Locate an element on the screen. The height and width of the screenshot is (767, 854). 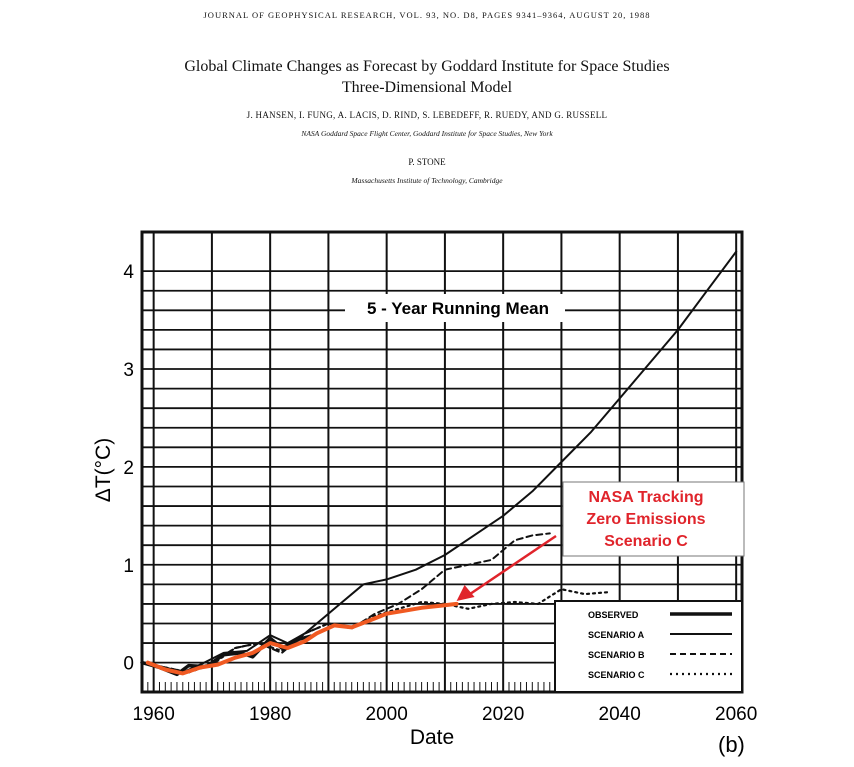
x-tick-label: 2020 is located at coordinates (503, 714).